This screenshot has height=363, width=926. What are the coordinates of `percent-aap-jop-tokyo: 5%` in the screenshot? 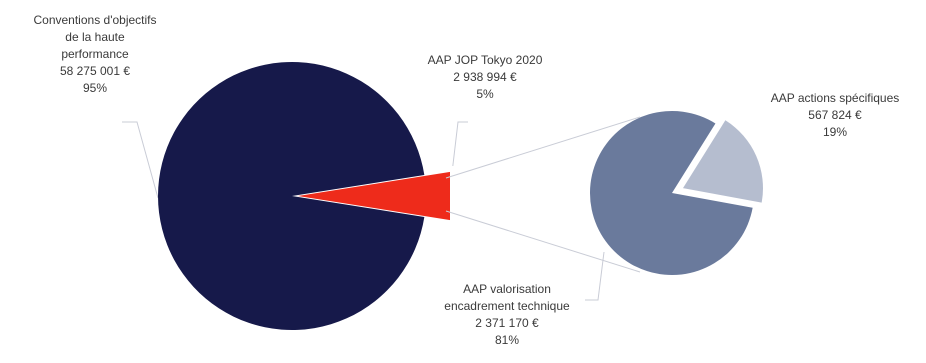 It's located at (485, 94).